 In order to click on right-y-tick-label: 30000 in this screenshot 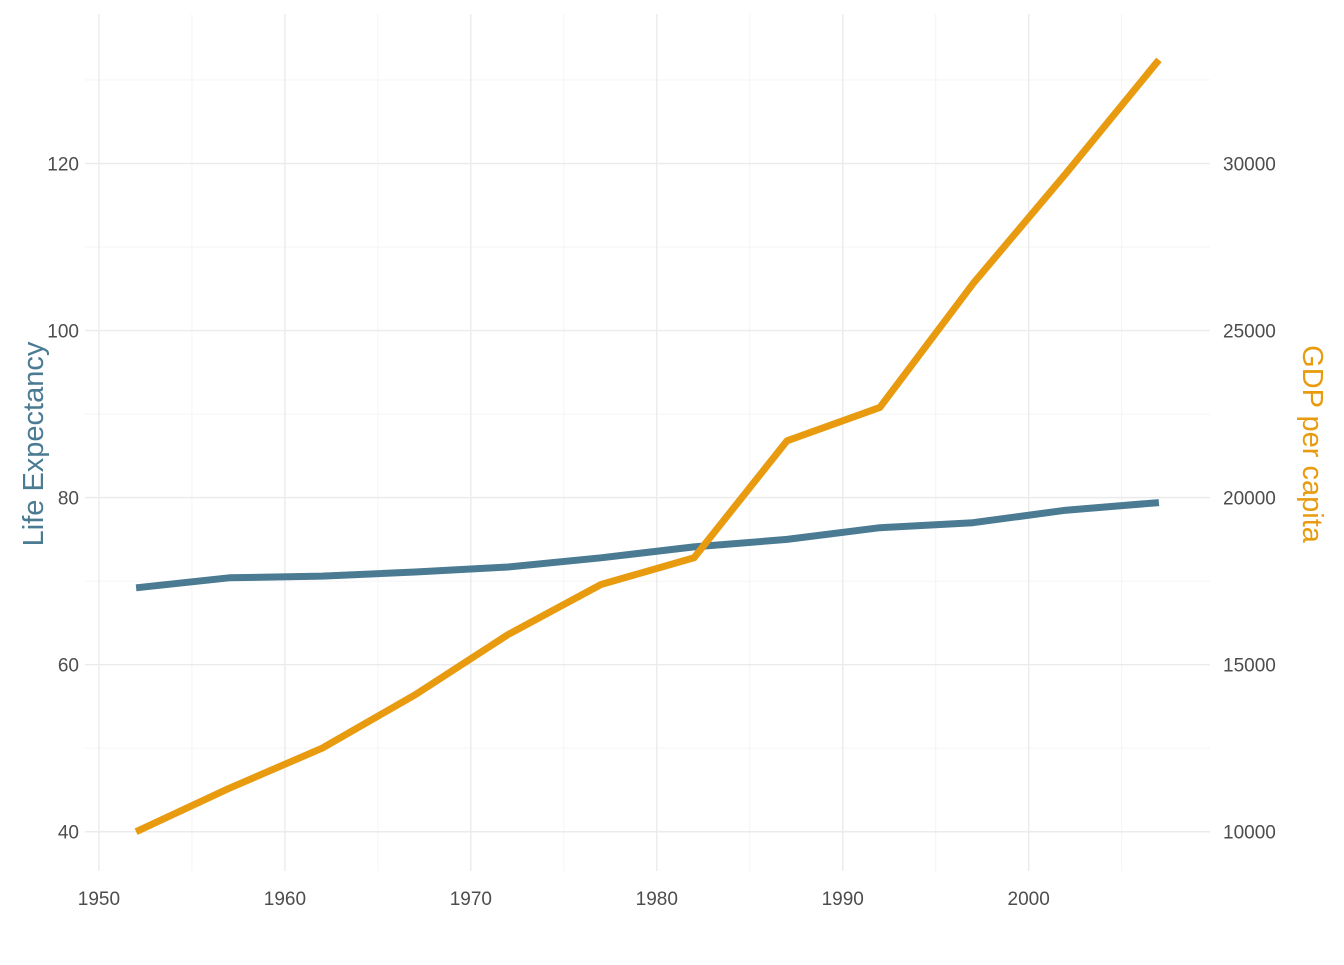, I will do `click(1249, 165)`.